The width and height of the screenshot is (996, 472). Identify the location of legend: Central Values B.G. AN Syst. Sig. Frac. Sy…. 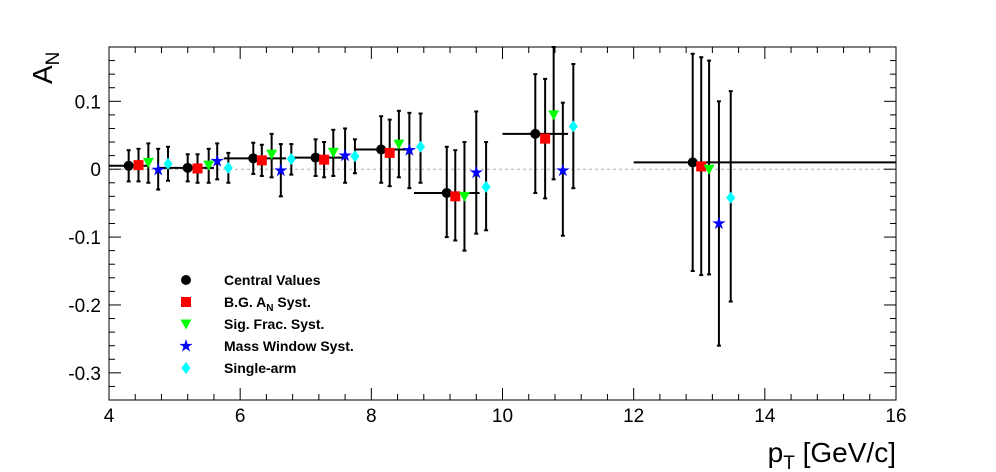
(266, 324).